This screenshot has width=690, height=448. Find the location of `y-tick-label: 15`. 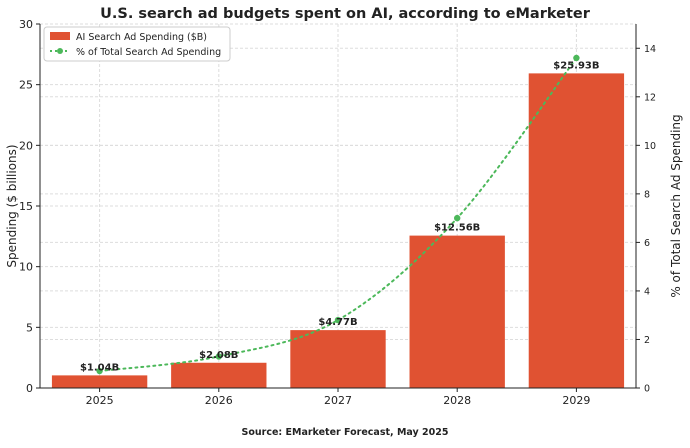

y-tick-label: 15 is located at coordinates (26, 206).